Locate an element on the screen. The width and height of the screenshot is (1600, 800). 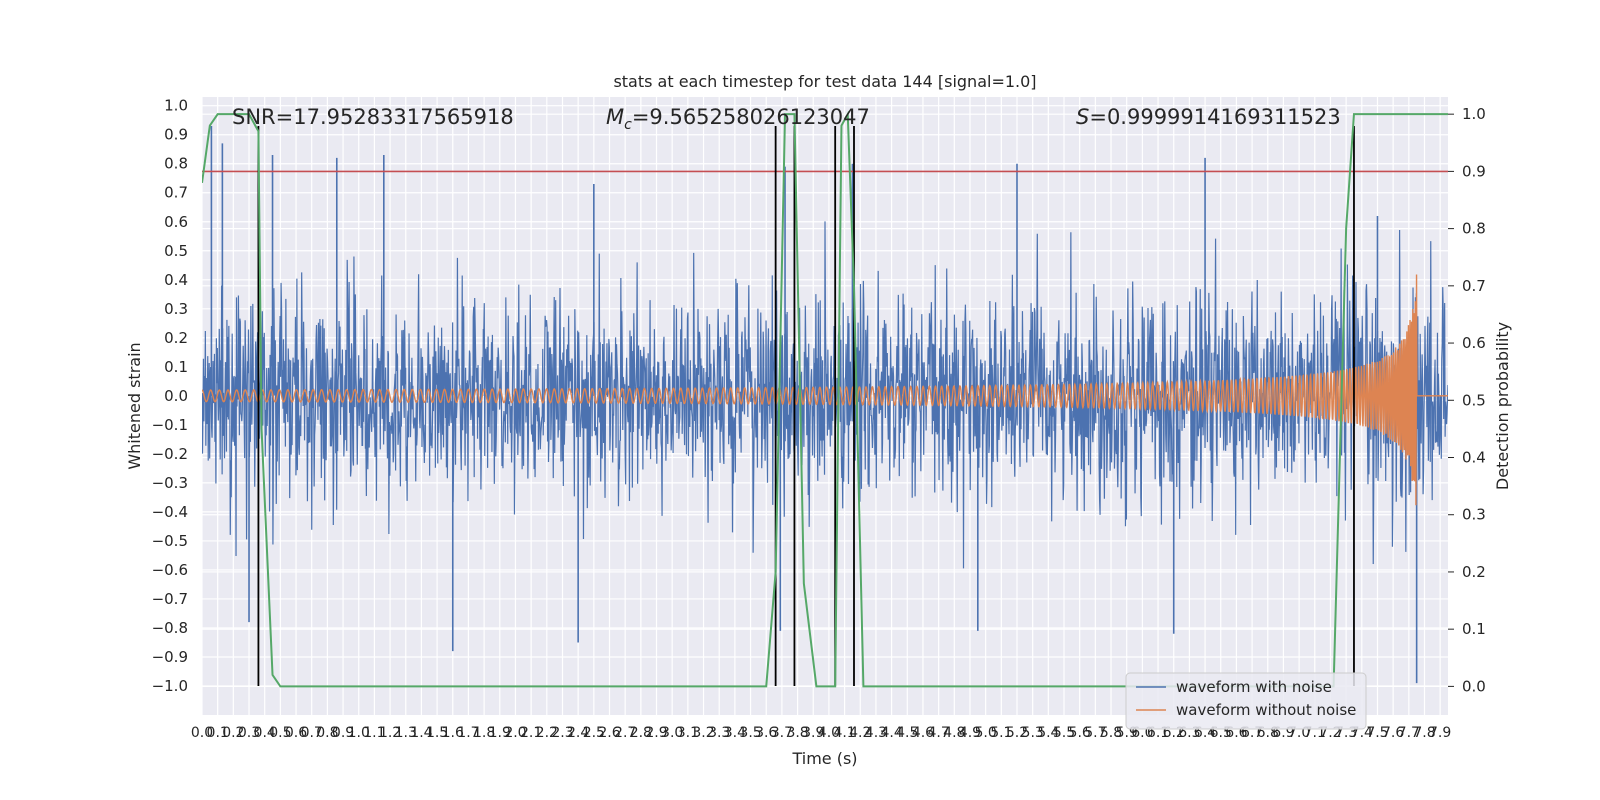
y-right-tick-label: 0.6 is located at coordinates (1474, 343).